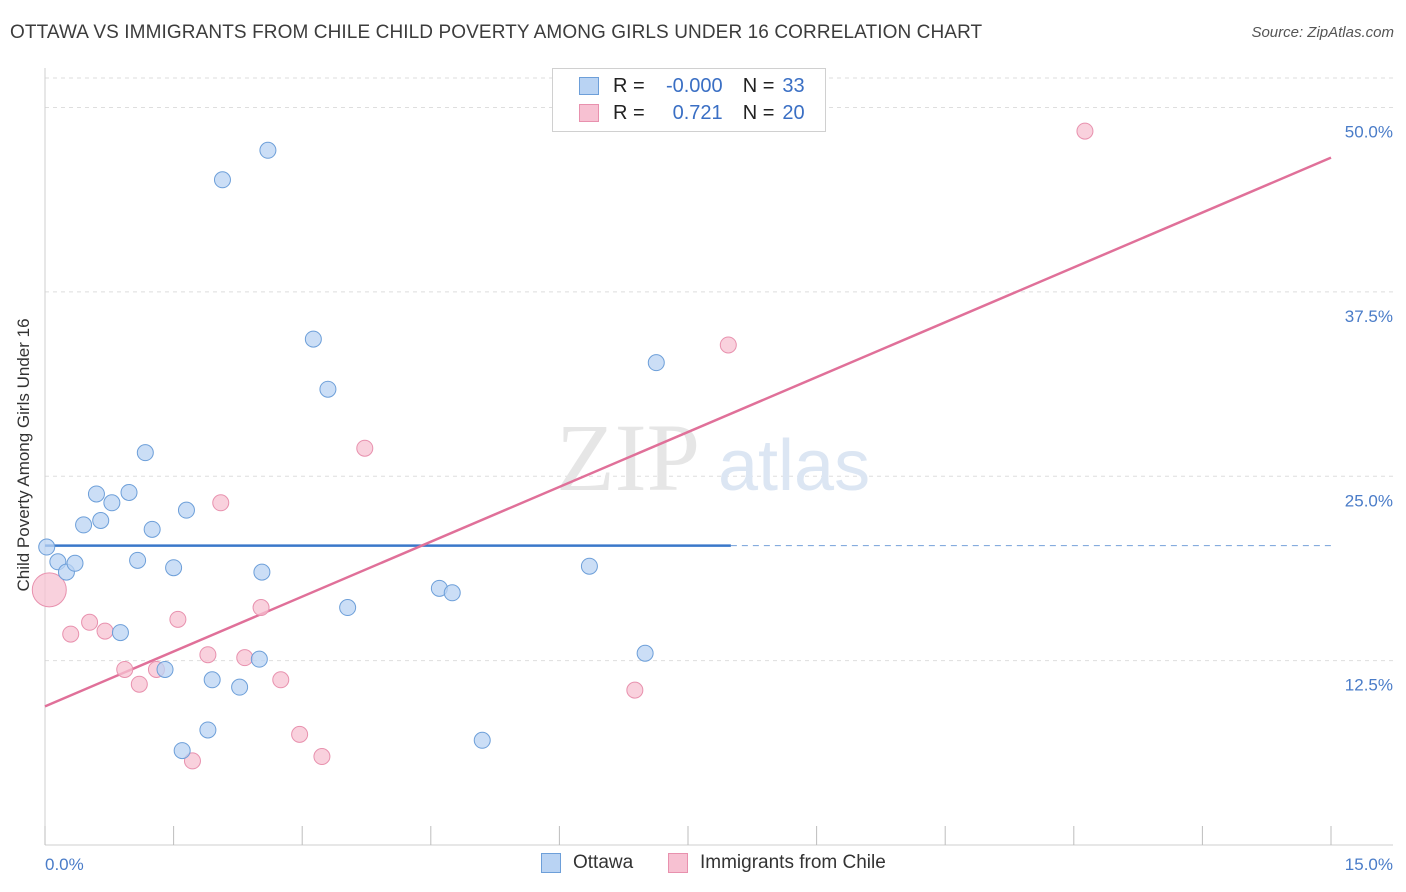 Image resolution: width=1406 pixels, height=892 pixels. Describe the element at coordinates (794, 466) in the screenshot. I see `watermark-atlas: atlas` at that location.